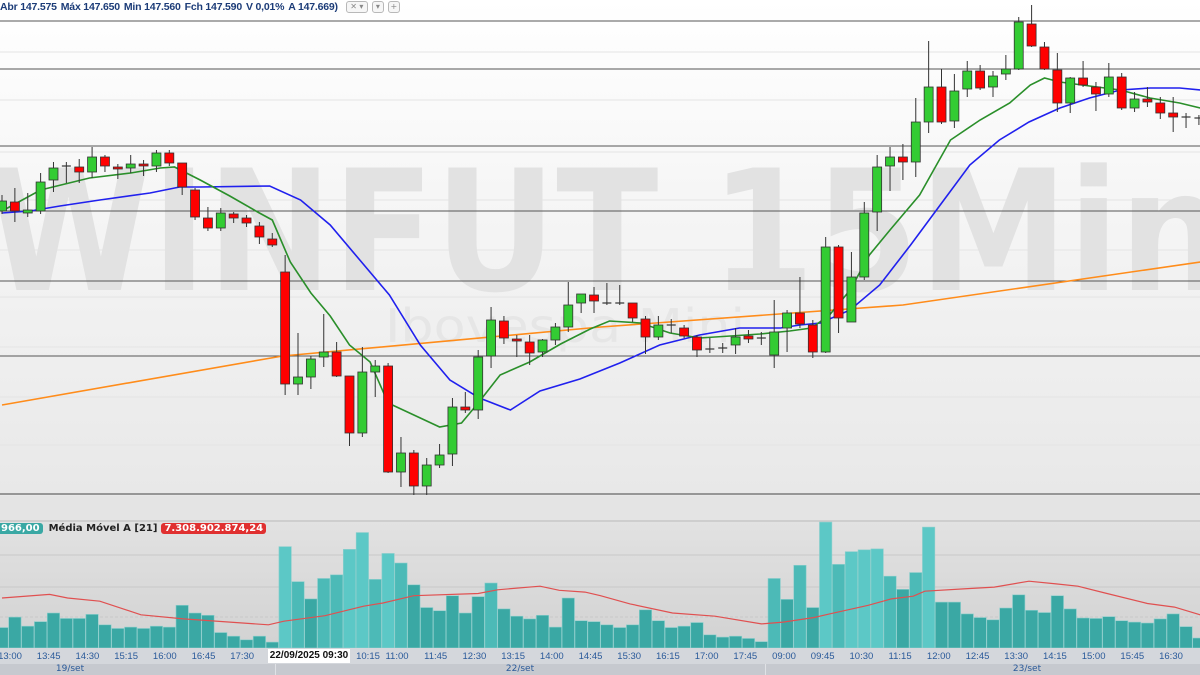 The height and width of the screenshot is (675, 1200). Describe the element at coordinates (1016, 656) in the screenshot. I see `time-label: 13:30` at that location.